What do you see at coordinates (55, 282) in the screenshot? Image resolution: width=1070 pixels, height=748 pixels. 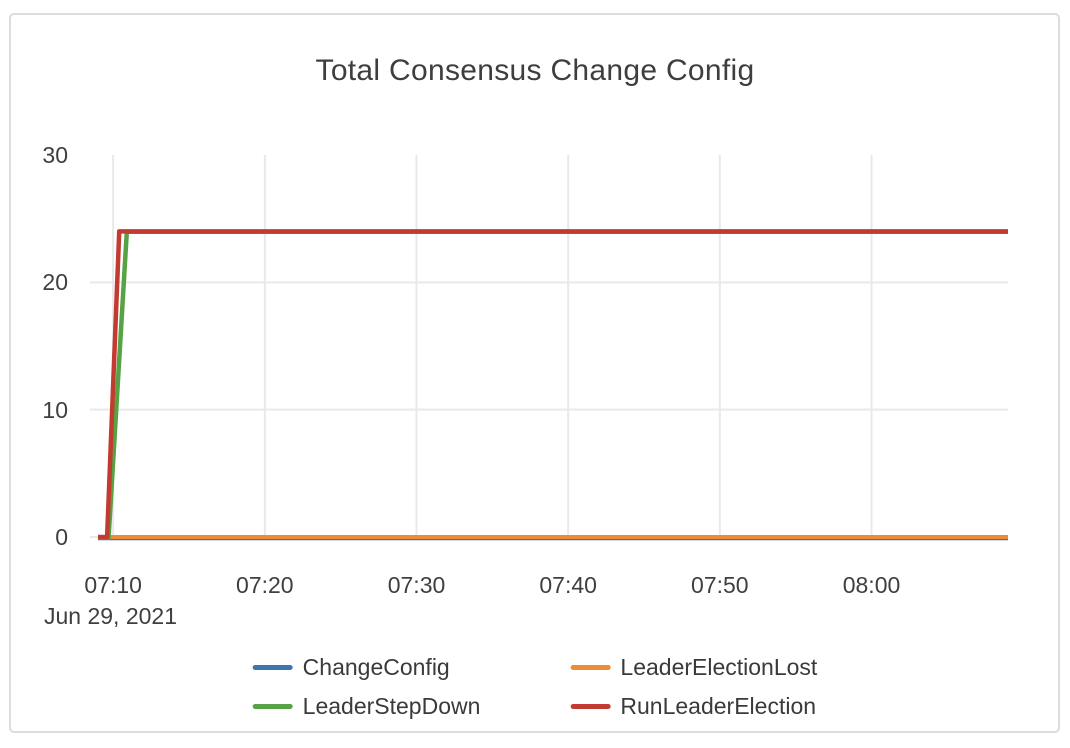 I see `y-tick-label: 20` at bounding box center [55, 282].